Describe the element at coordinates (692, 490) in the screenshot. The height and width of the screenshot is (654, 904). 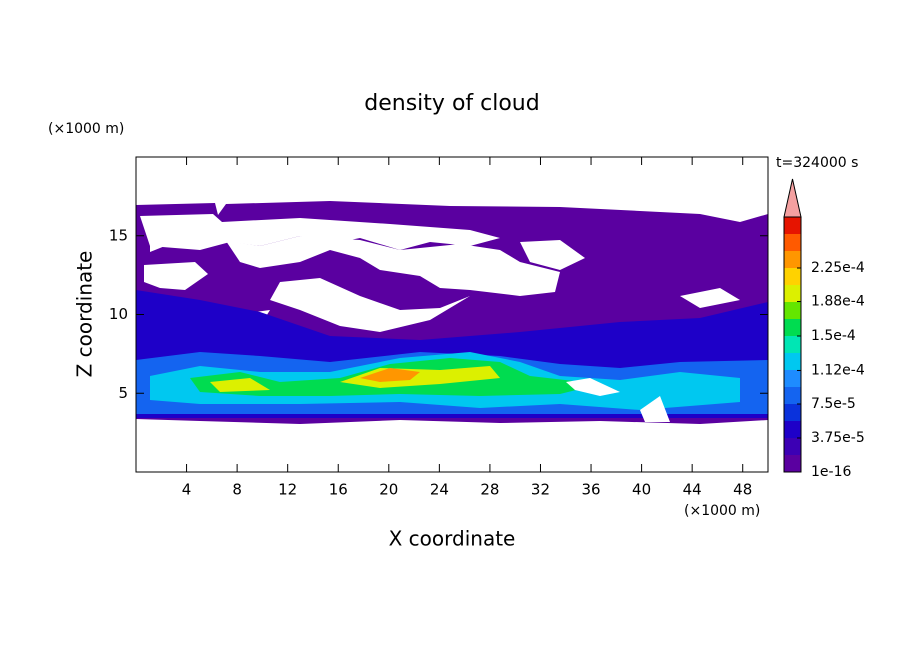
I see `x-tick-label: 44` at that location.